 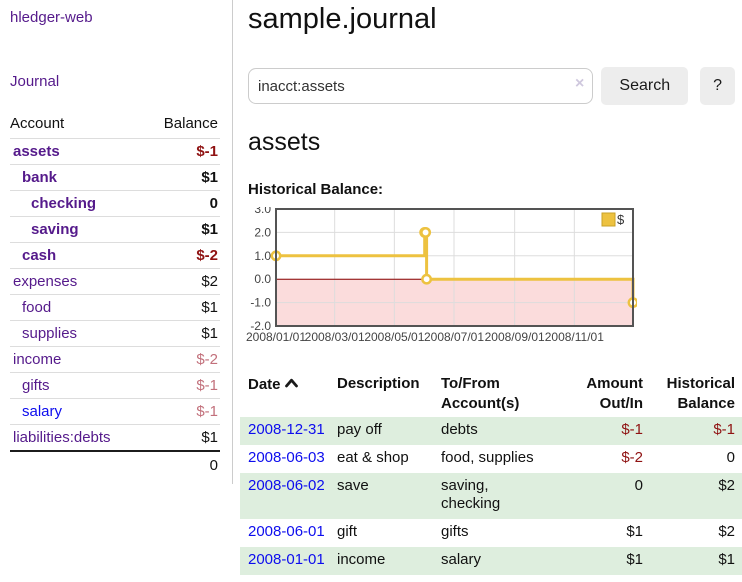 What do you see at coordinates (614, 383) in the screenshot?
I see `amount-header-line1: Amount` at bounding box center [614, 383].